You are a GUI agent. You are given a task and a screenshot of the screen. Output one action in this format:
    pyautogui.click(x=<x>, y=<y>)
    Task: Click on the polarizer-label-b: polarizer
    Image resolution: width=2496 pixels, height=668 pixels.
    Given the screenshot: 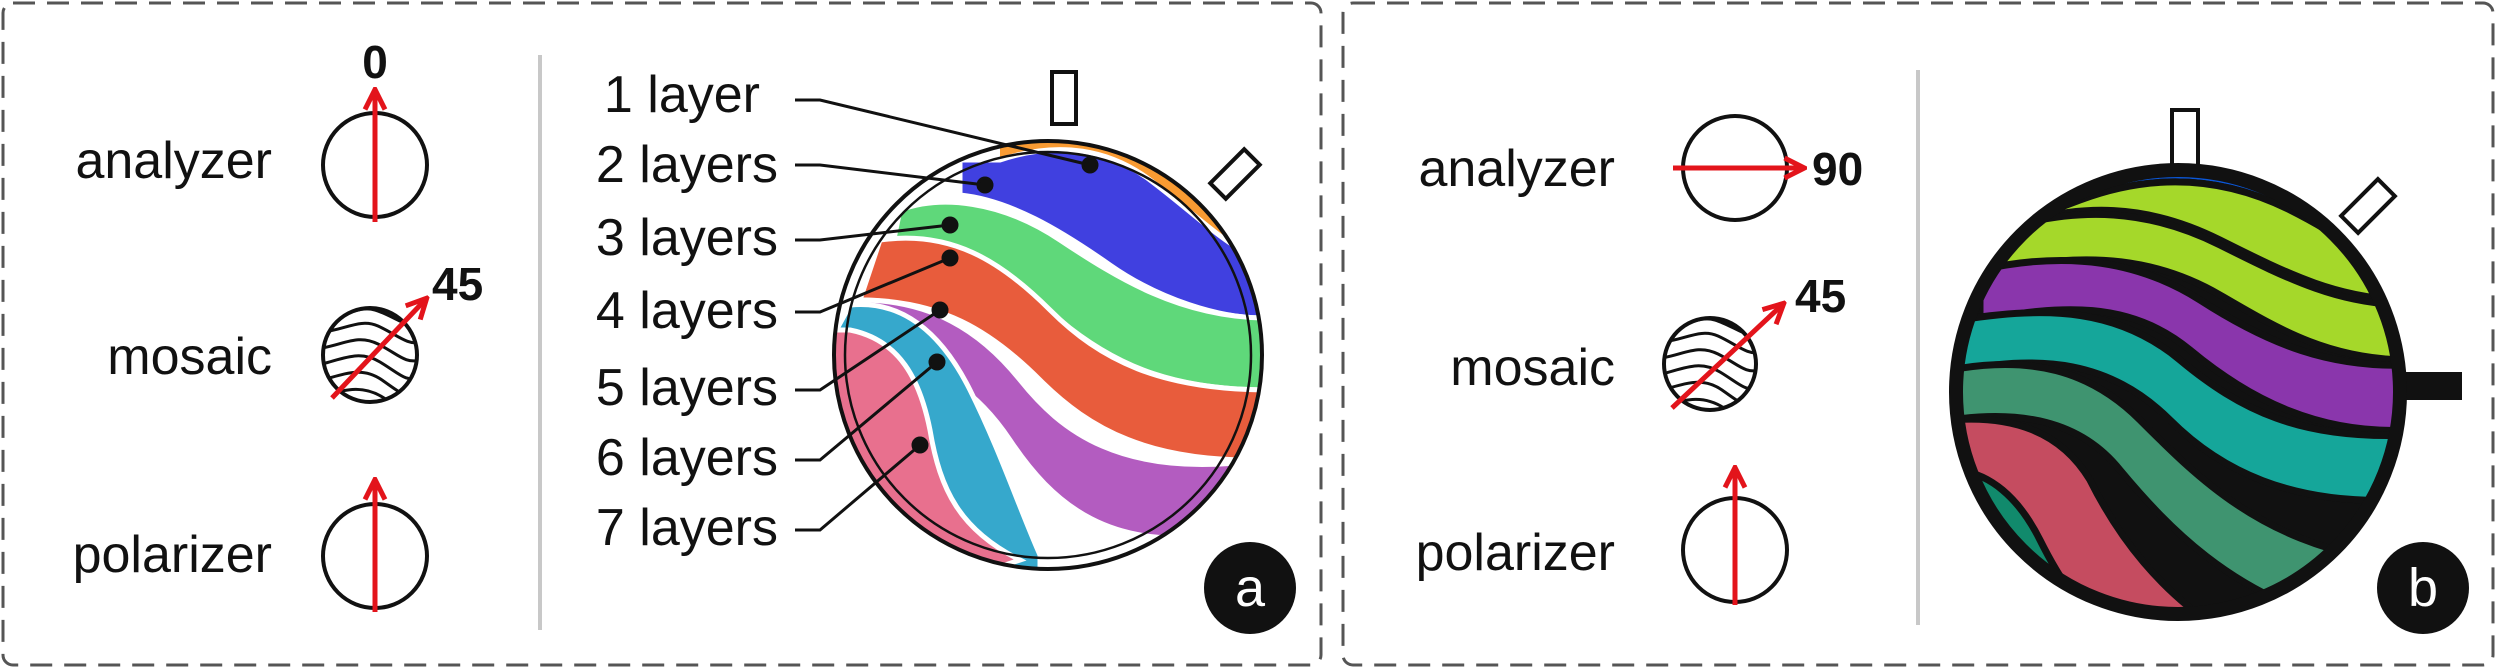 What is the action you would take?
    pyautogui.click(x=1515, y=553)
    